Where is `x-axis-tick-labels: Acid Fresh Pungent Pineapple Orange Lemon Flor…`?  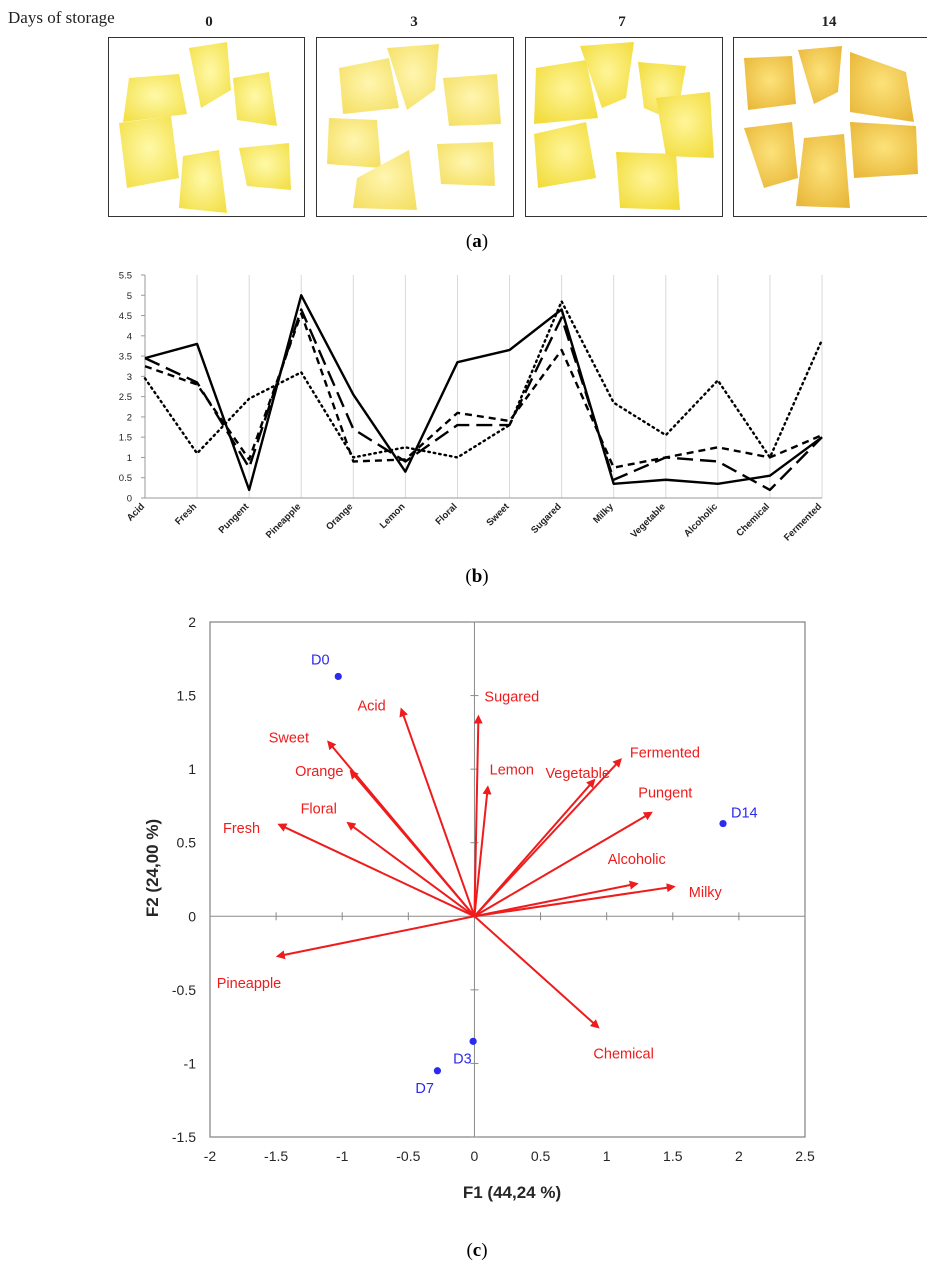
x-axis-tick-labels: Acid Fresh Pungent Pineapple Orange Lemon Flor… is located at coordinates (474, 522).